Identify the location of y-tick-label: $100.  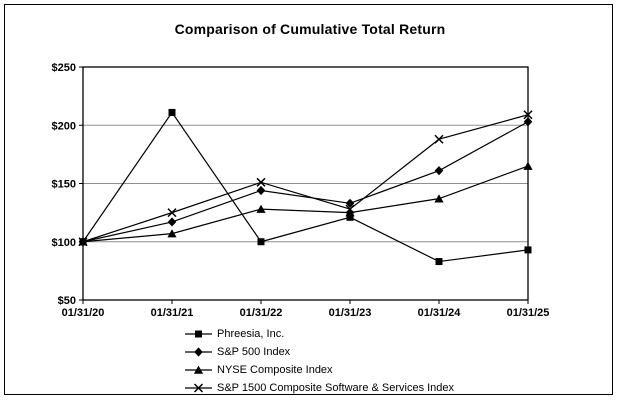
(64, 243).